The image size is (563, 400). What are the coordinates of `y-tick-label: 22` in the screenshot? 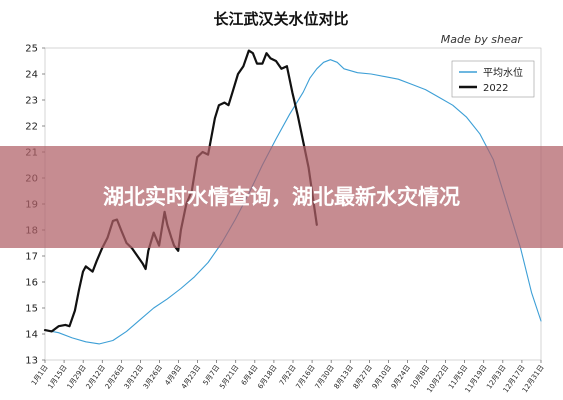 It's located at (31, 127).